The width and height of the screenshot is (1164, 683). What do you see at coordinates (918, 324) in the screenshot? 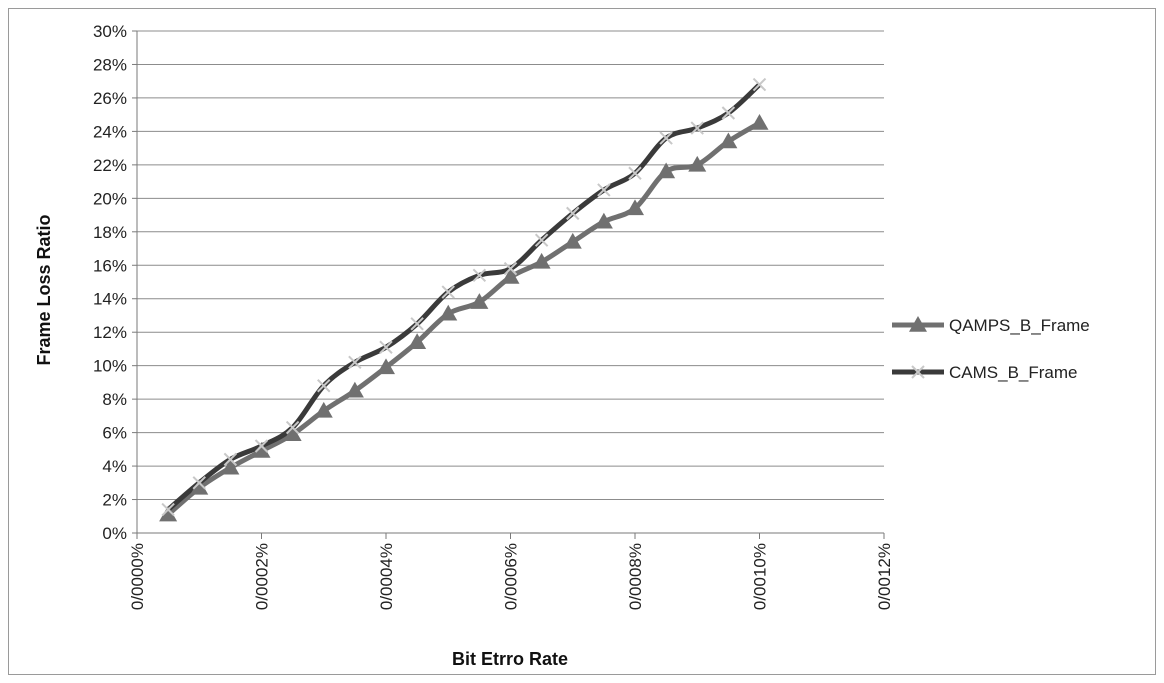
I see `legend-triangle-marker` at bounding box center [918, 324].